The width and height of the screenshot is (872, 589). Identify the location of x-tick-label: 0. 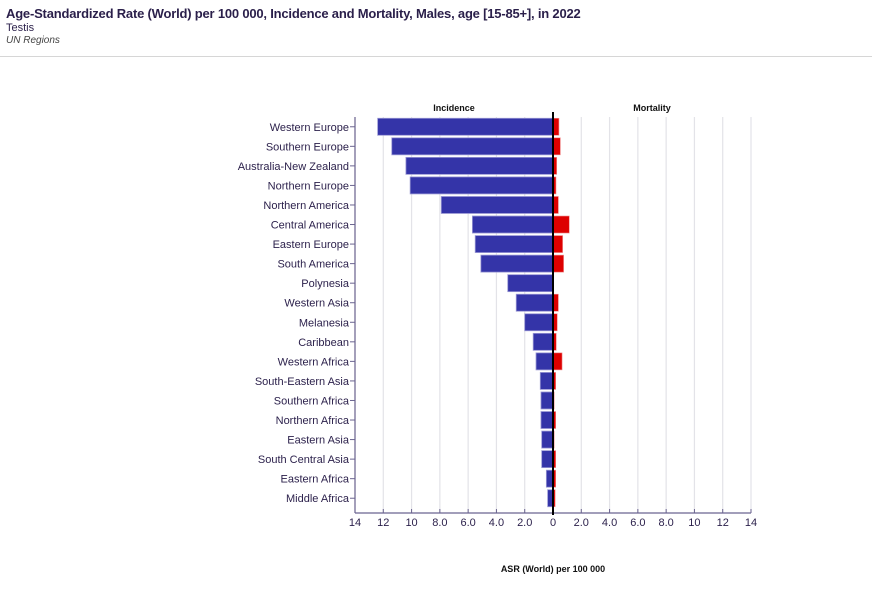
(553, 523).